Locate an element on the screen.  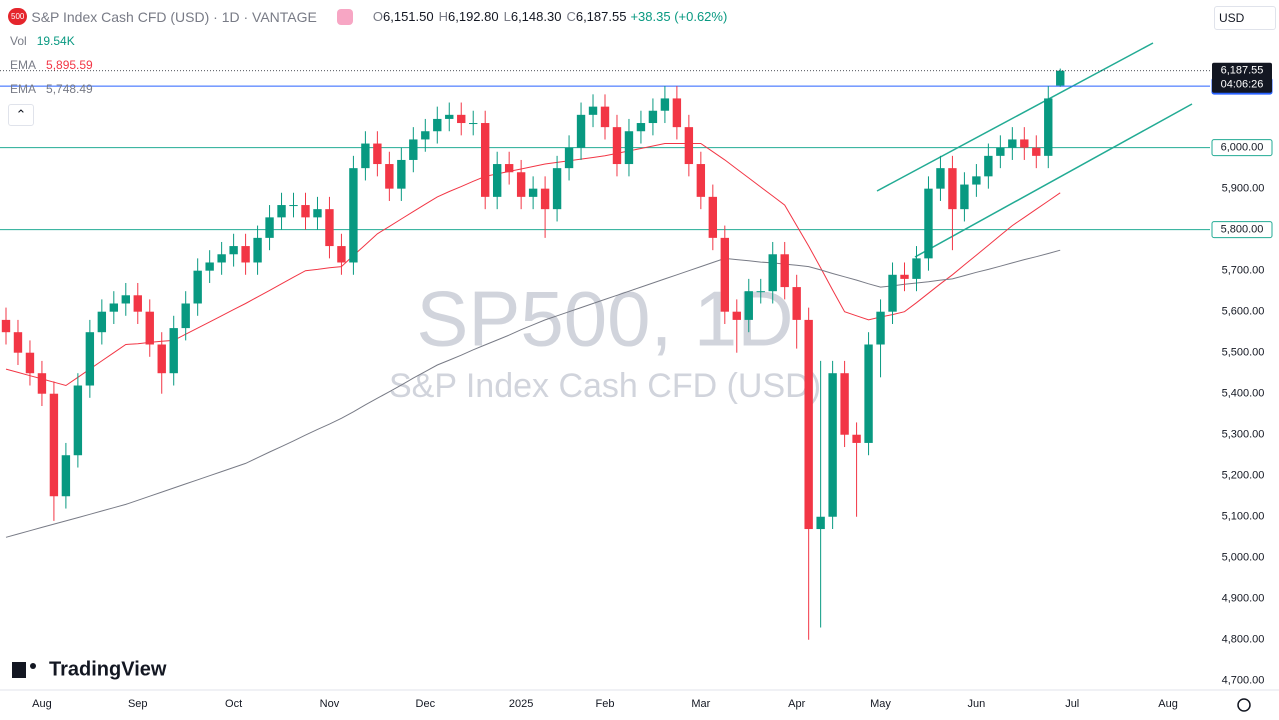
y-tick-label: 5,400.00 is located at coordinates (1243, 394).